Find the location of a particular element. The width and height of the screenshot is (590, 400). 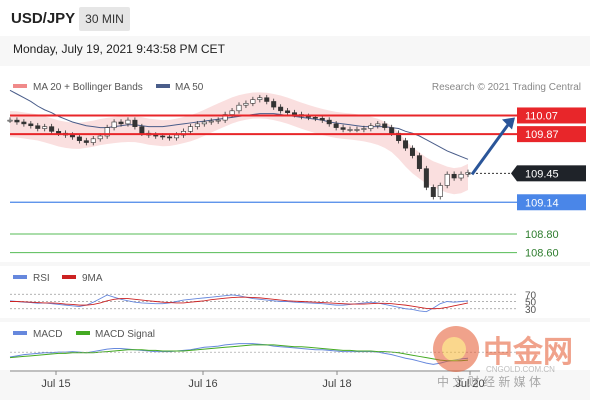

macd-series-layer is located at coordinates (263, 354).